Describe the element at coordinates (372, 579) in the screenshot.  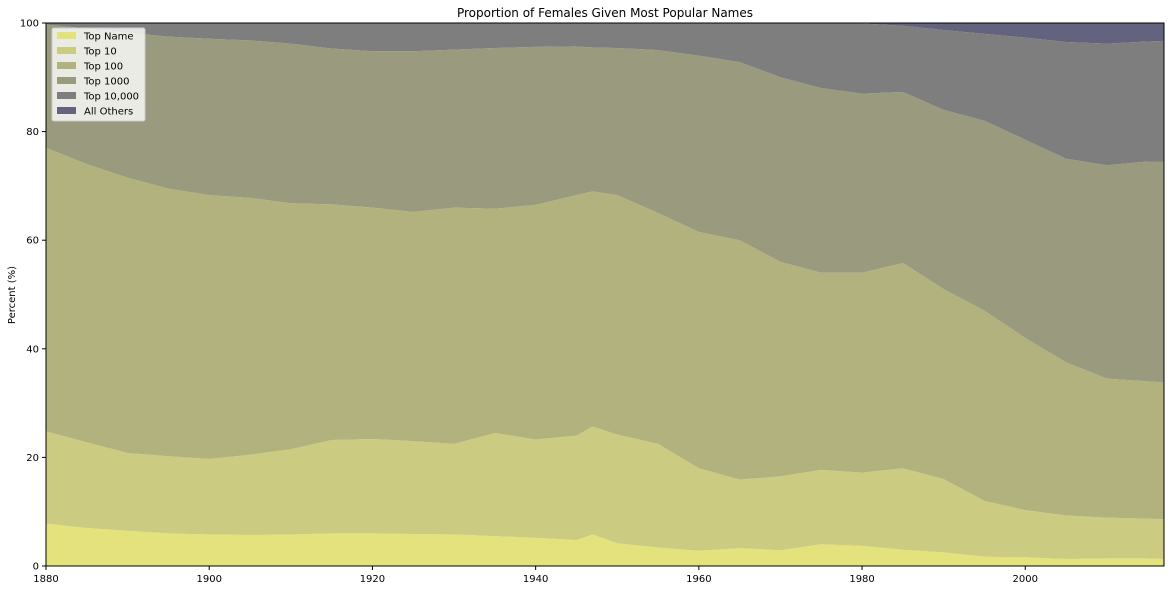
I see `x-tick-label: 1920` at that location.